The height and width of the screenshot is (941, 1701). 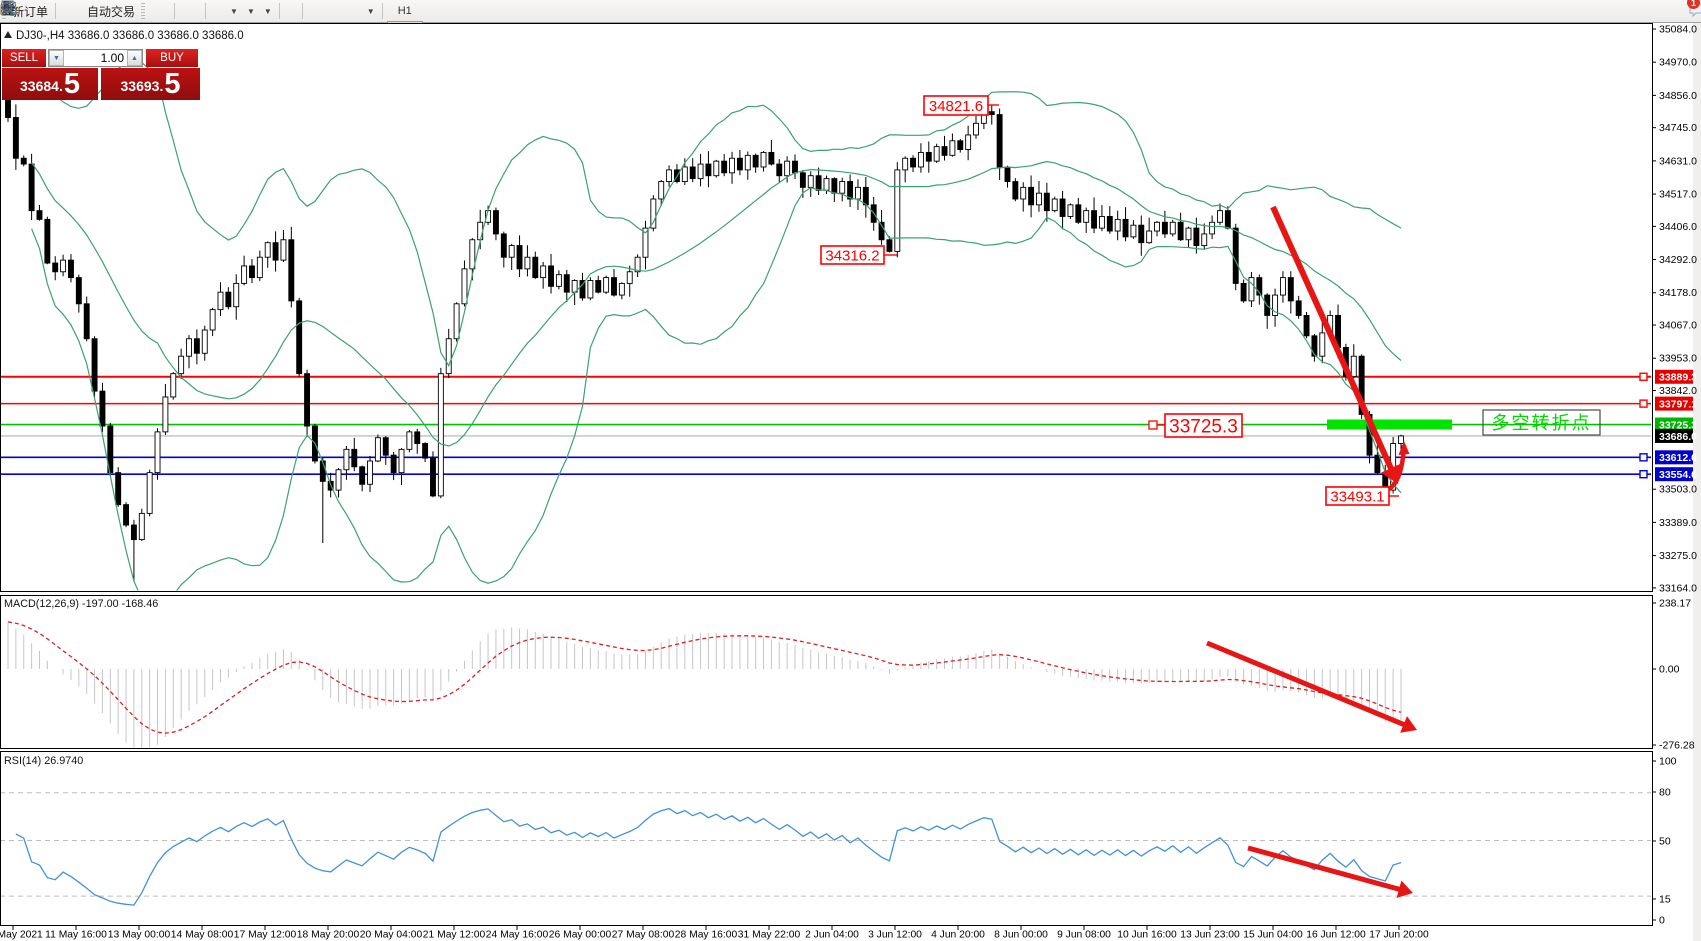 I want to click on axis-label: 34178.0, so click(x=1678, y=293).